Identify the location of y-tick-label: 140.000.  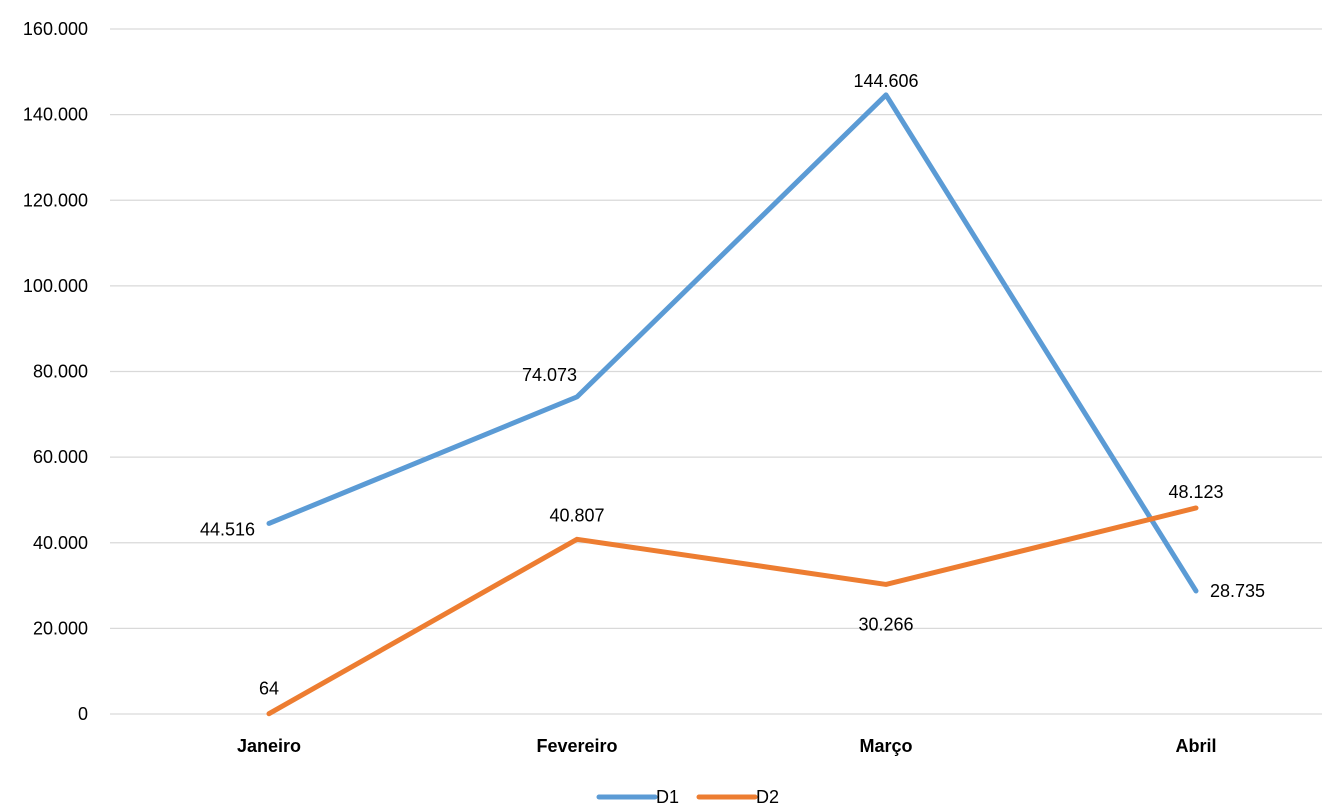
(55, 115).